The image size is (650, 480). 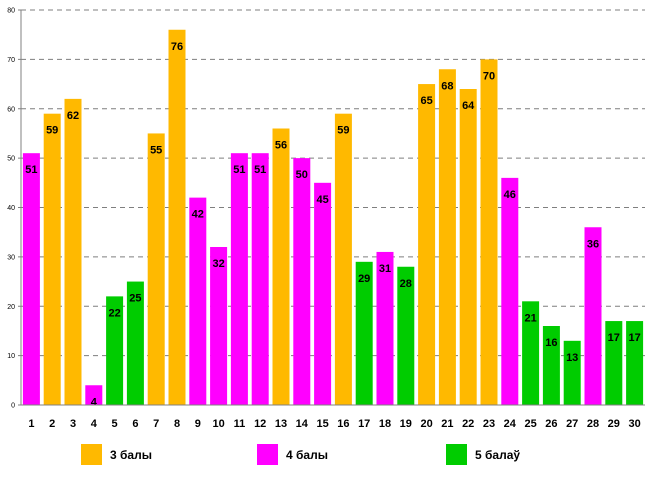 What do you see at coordinates (11, 257) in the screenshot?
I see `y-tick-label: 30` at bounding box center [11, 257].